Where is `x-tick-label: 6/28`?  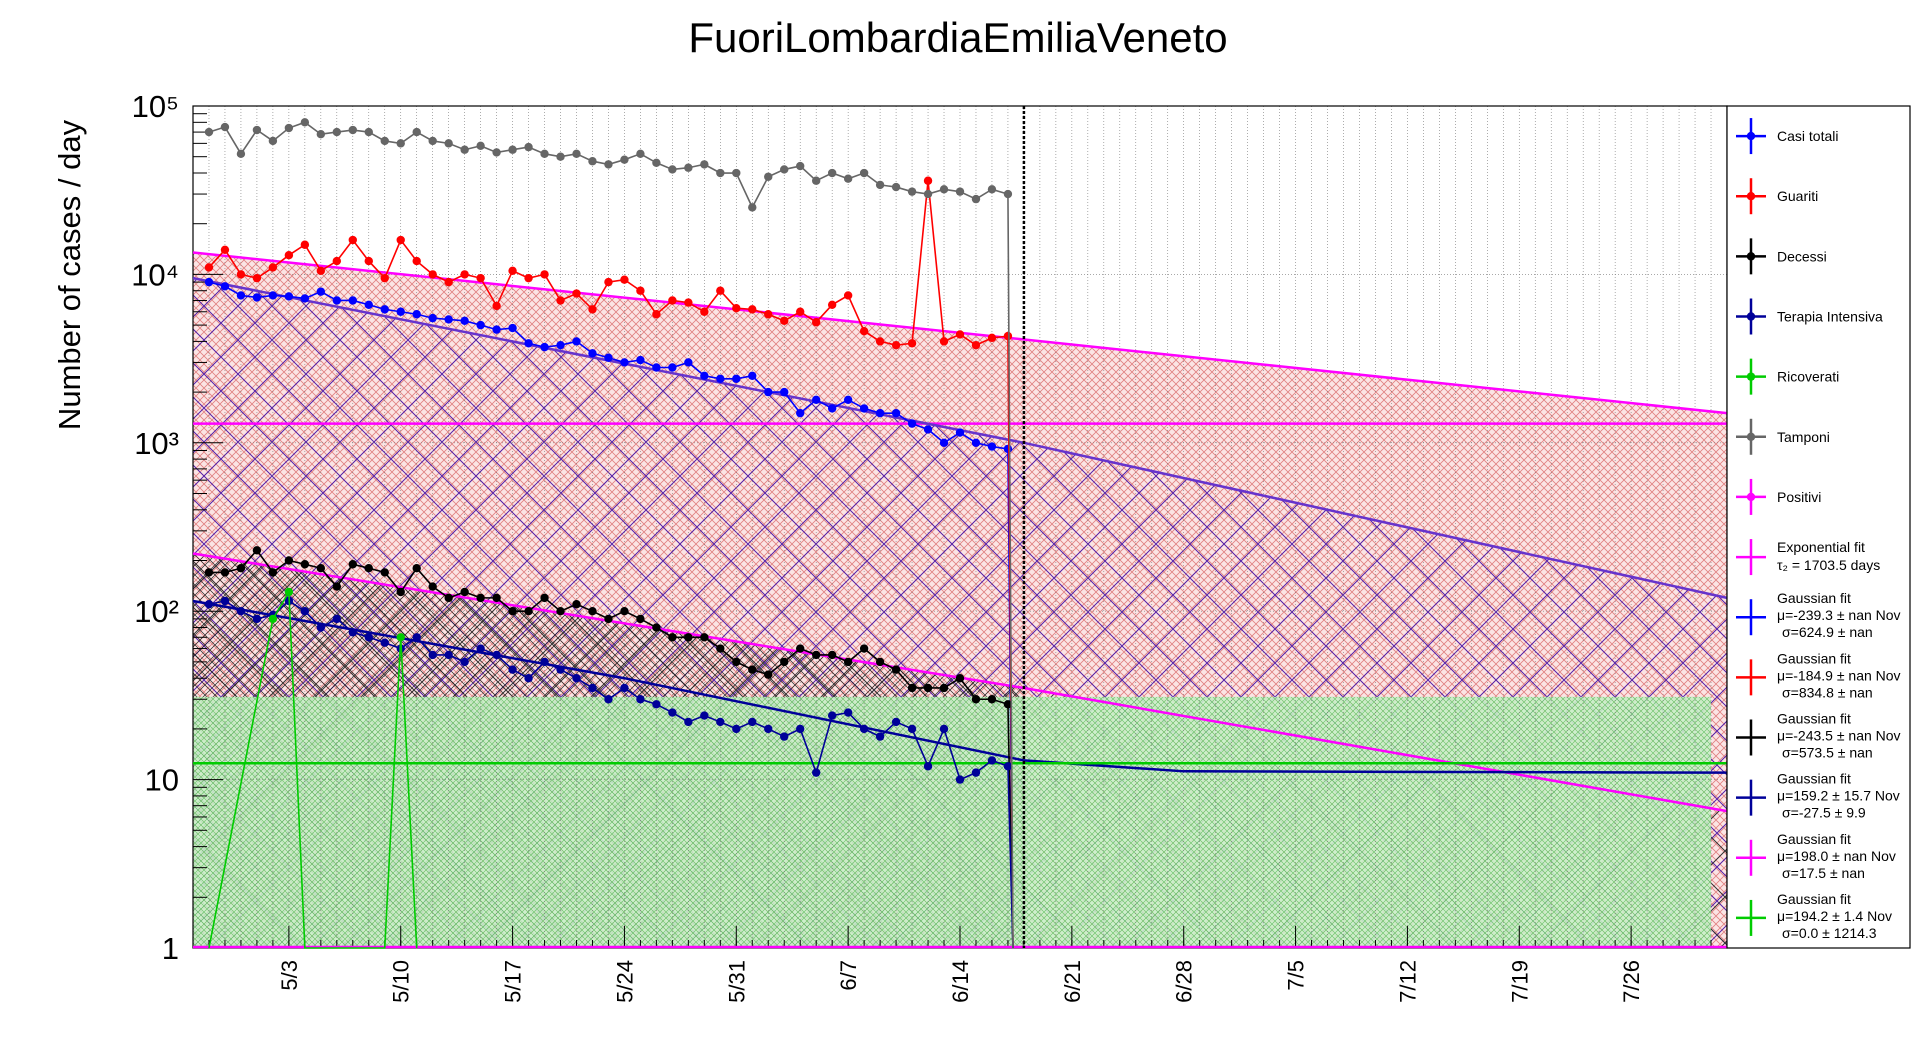 x-tick-label: 6/28 is located at coordinates (1184, 981).